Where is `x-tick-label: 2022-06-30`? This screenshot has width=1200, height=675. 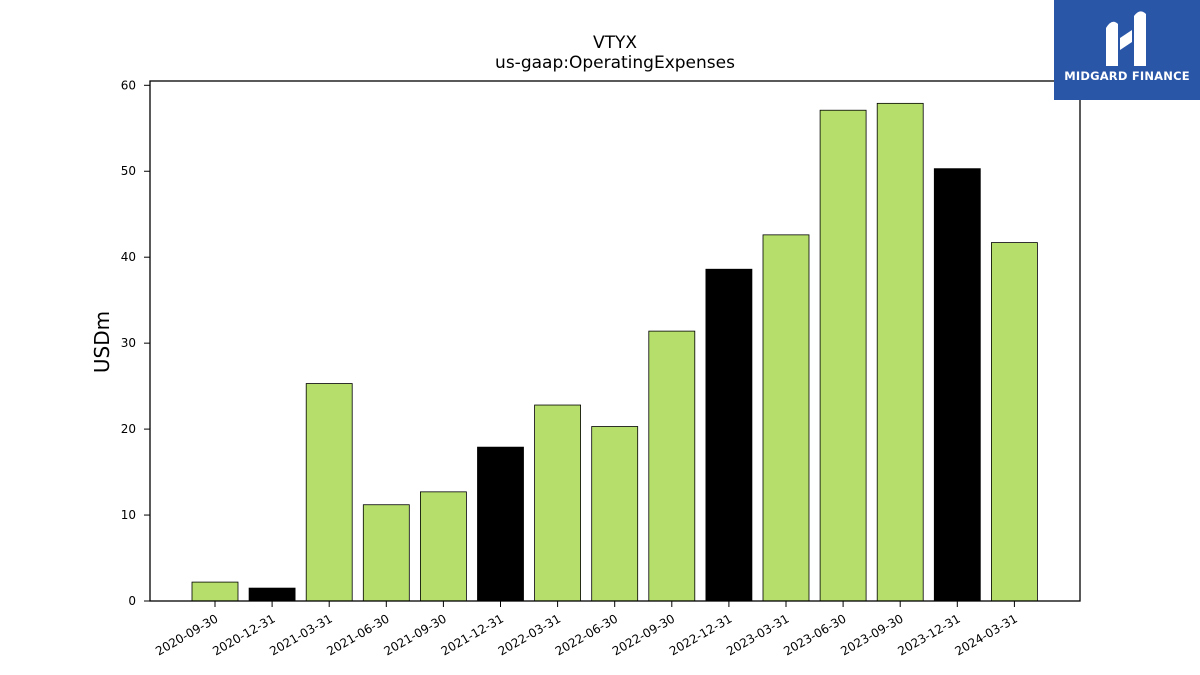
x-tick-label: 2022-06-30 is located at coordinates (586, 634).